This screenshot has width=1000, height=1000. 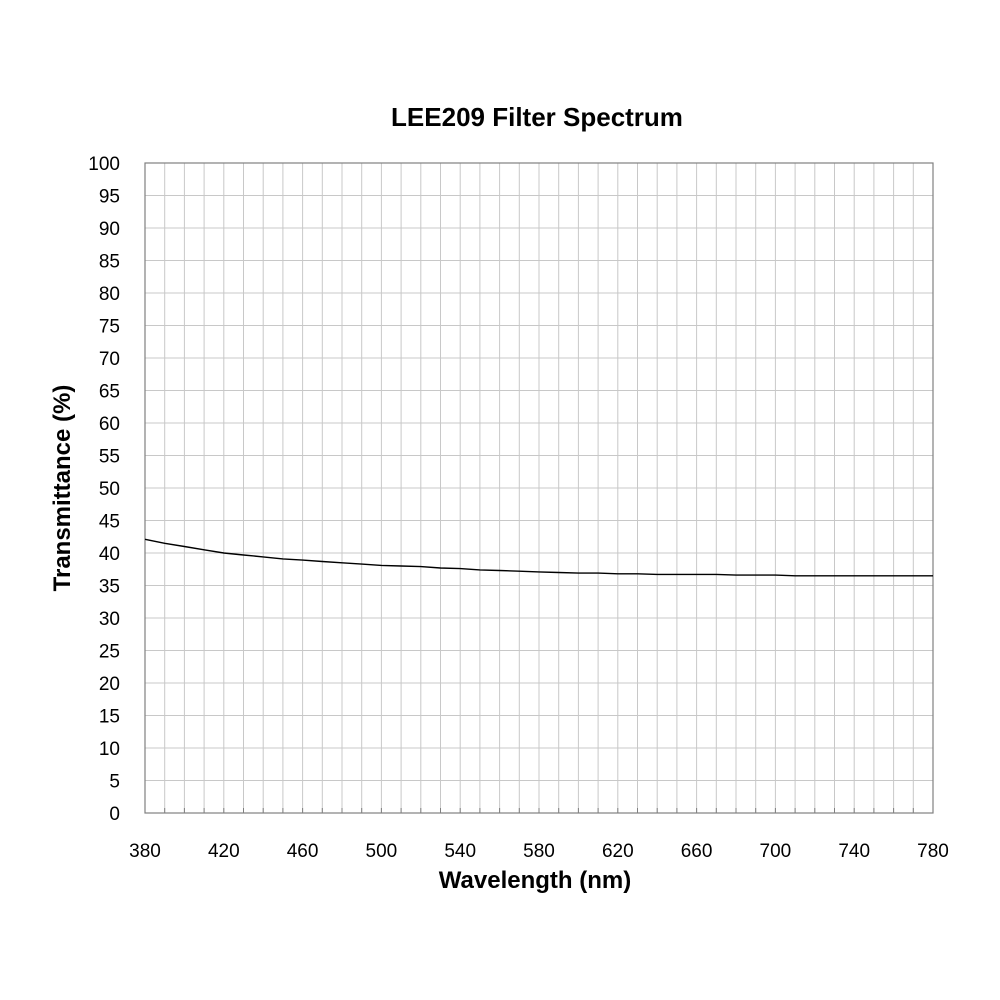 What do you see at coordinates (303, 851) in the screenshot?
I see `x-tick-label: 460` at bounding box center [303, 851].